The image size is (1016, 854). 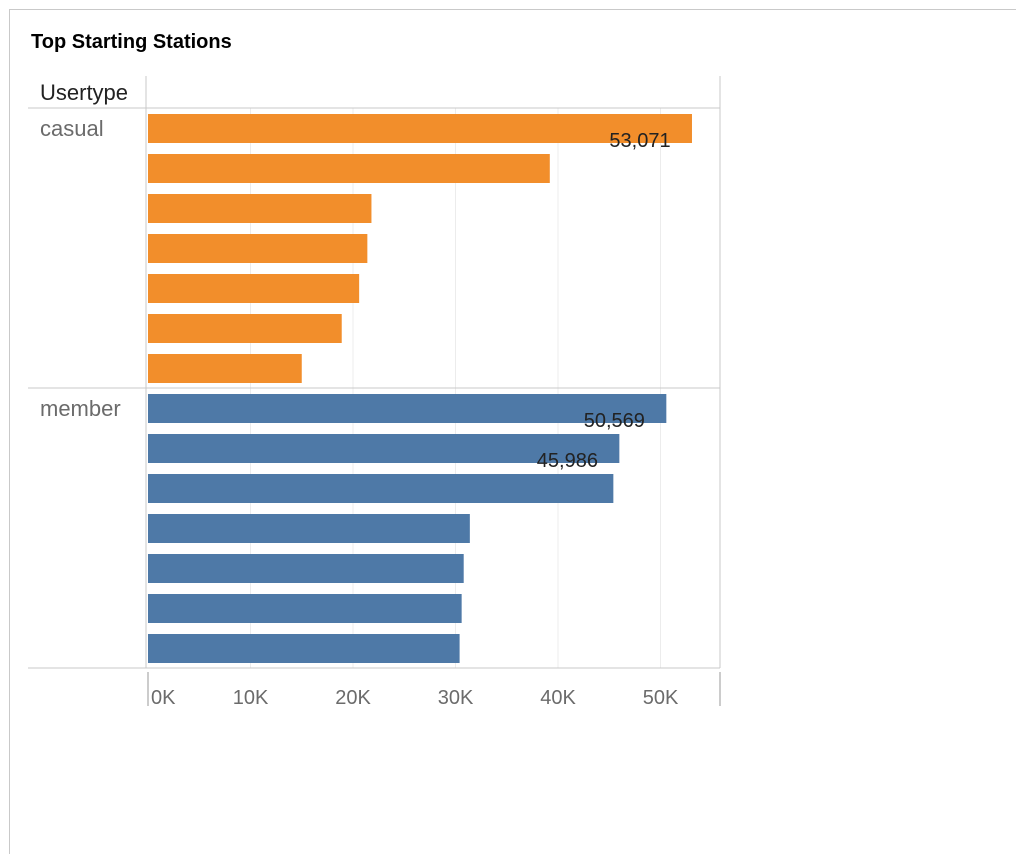 What do you see at coordinates (84, 92) in the screenshot?
I see `row-header-usertype: Usertype` at bounding box center [84, 92].